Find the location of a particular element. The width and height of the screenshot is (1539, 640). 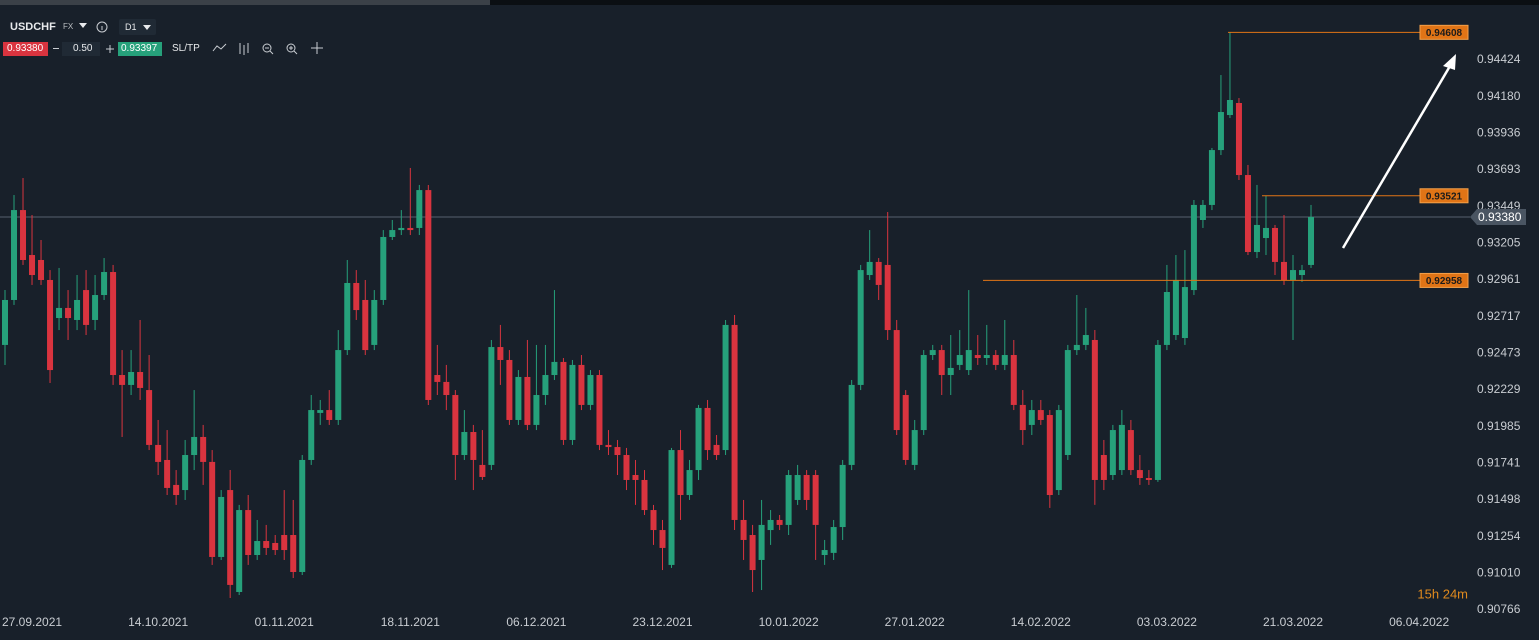

x-tick-label: 03.03.2022 is located at coordinates (1167, 622).